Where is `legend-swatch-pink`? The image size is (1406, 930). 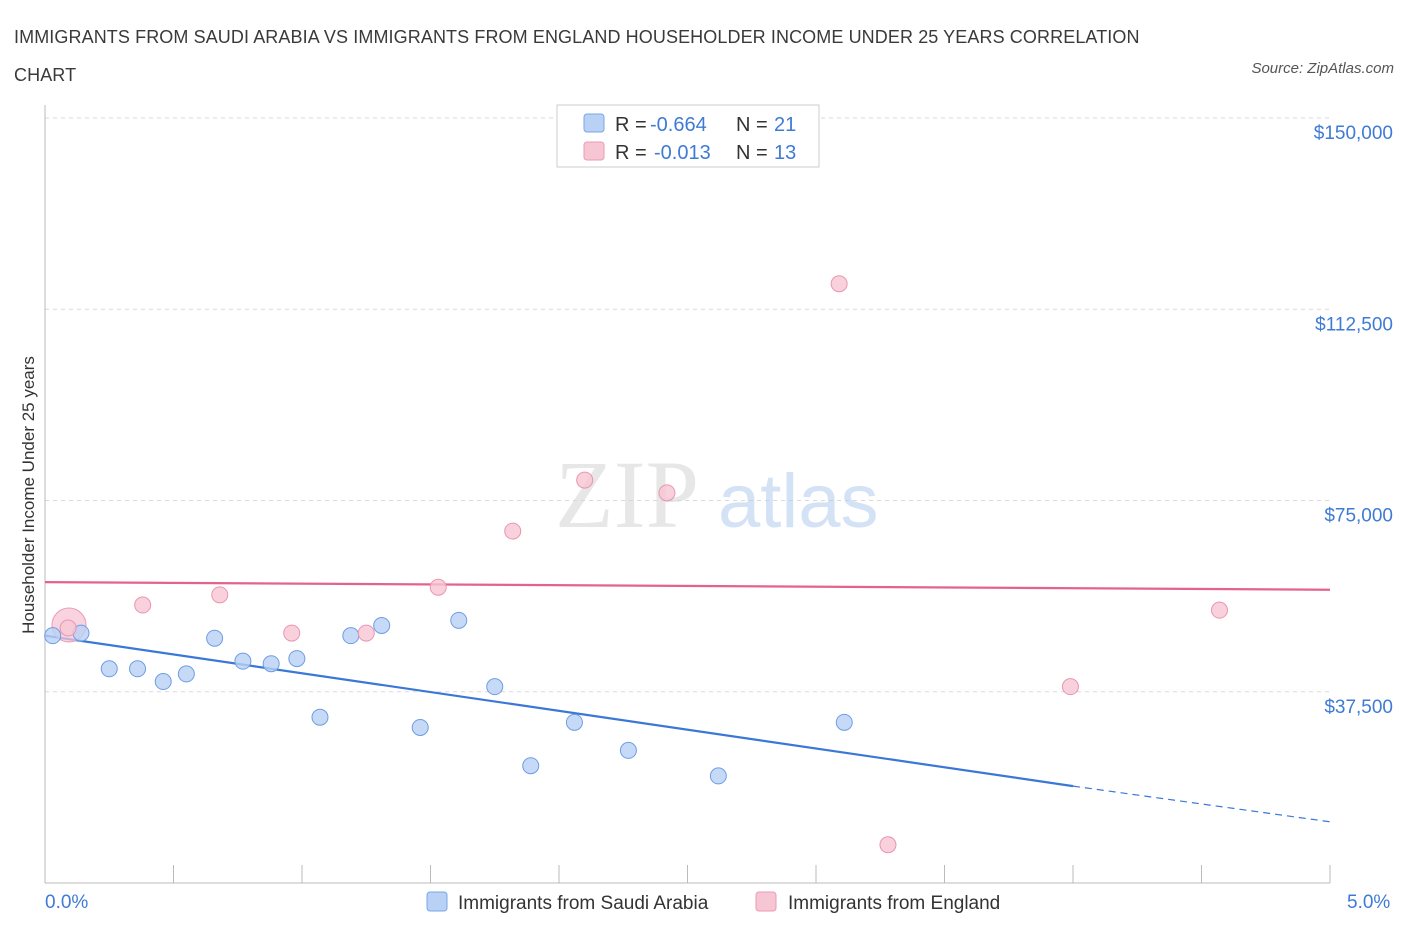
legend-swatch-pink is located at coordinates (594, 151).